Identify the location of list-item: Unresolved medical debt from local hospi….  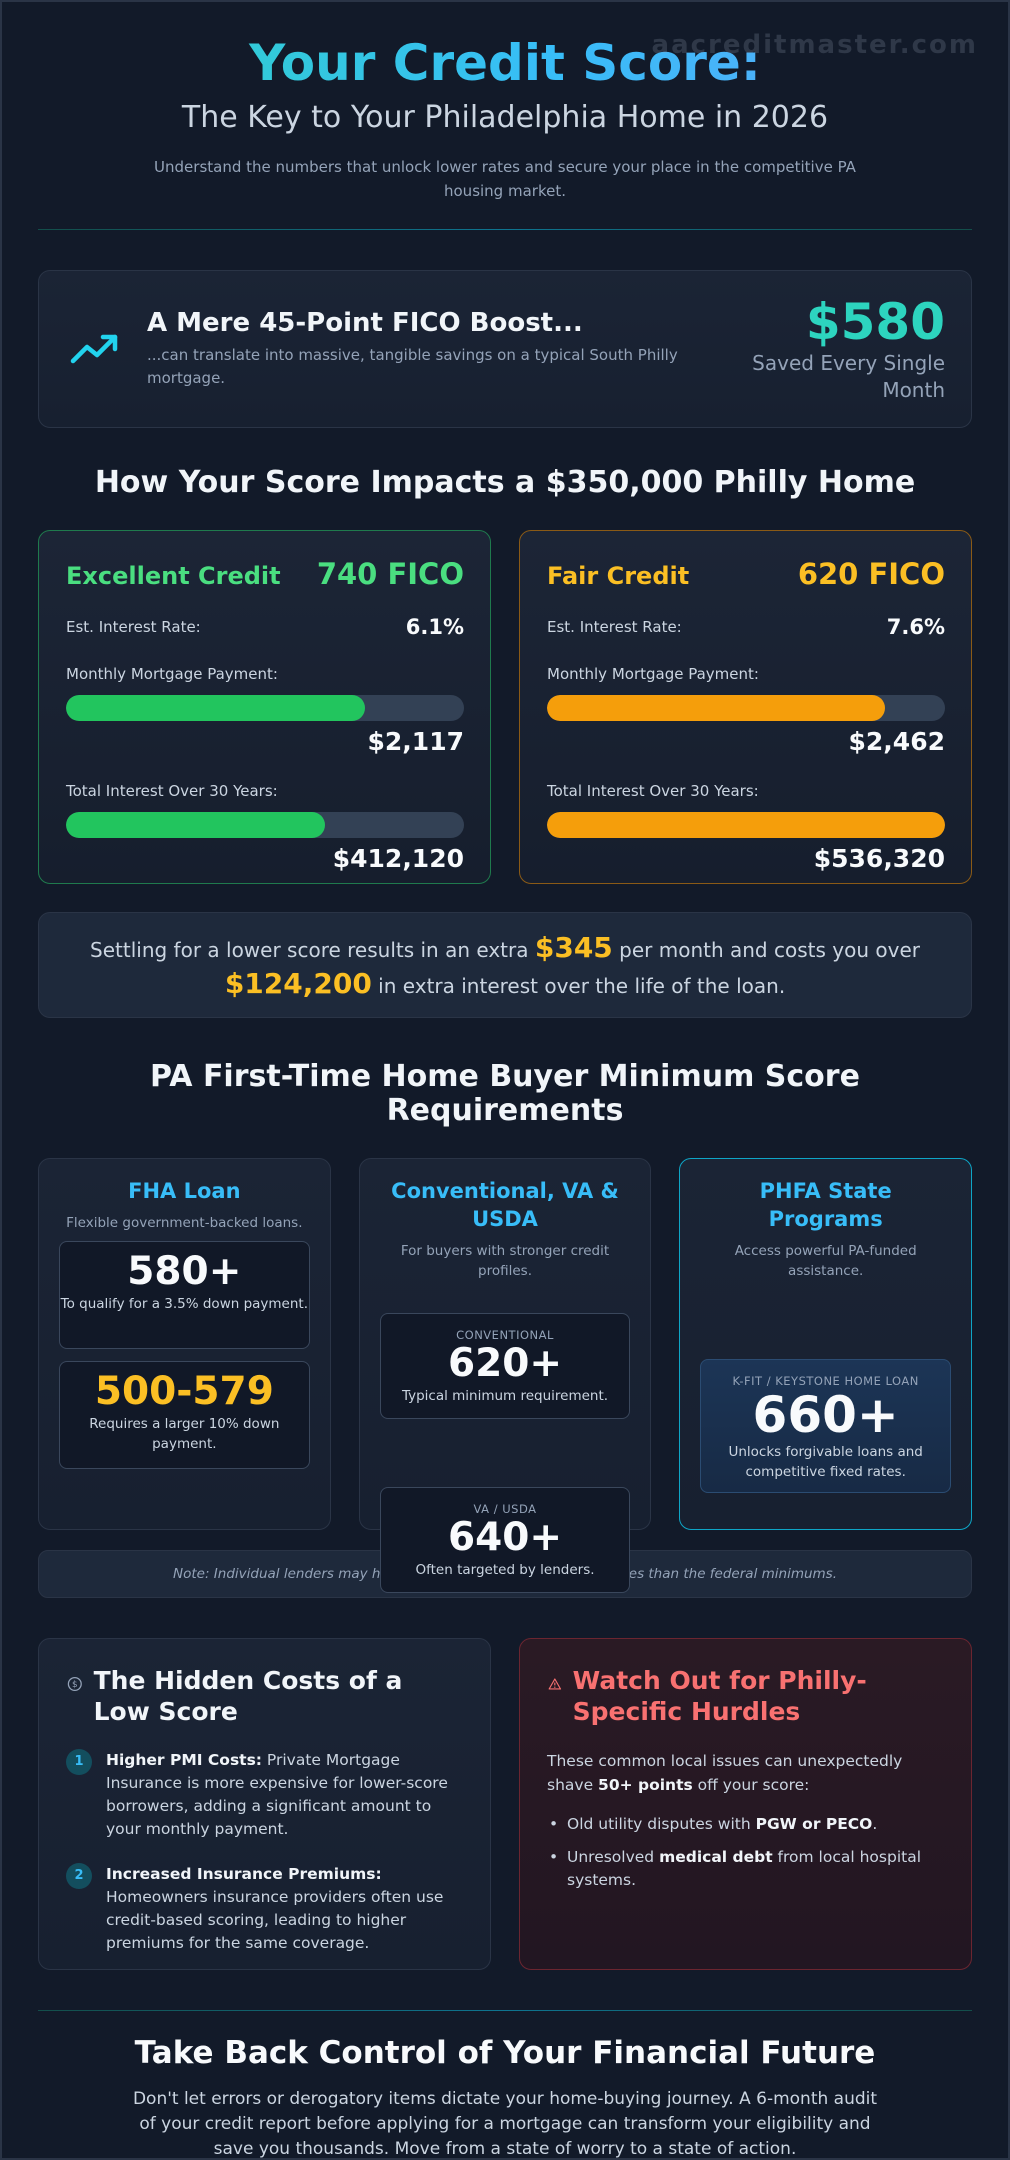
(745, 1869).